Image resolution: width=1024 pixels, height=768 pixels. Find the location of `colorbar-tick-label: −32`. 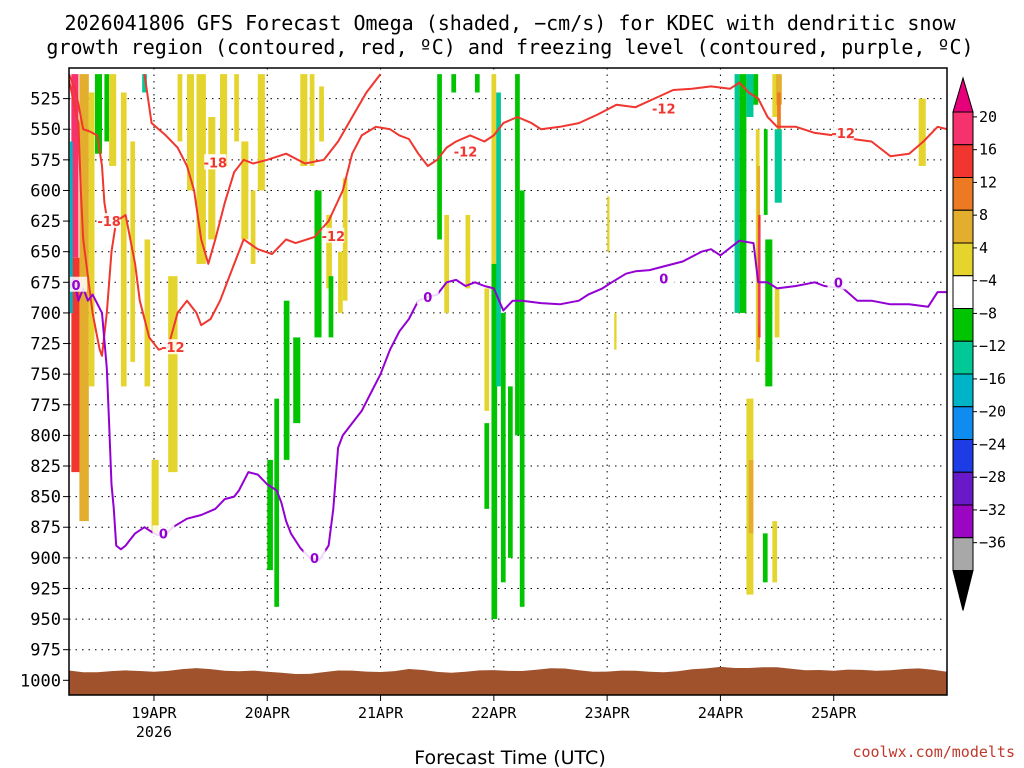

colorbar-tick-label: −32 is located at coordinates (992, 510).